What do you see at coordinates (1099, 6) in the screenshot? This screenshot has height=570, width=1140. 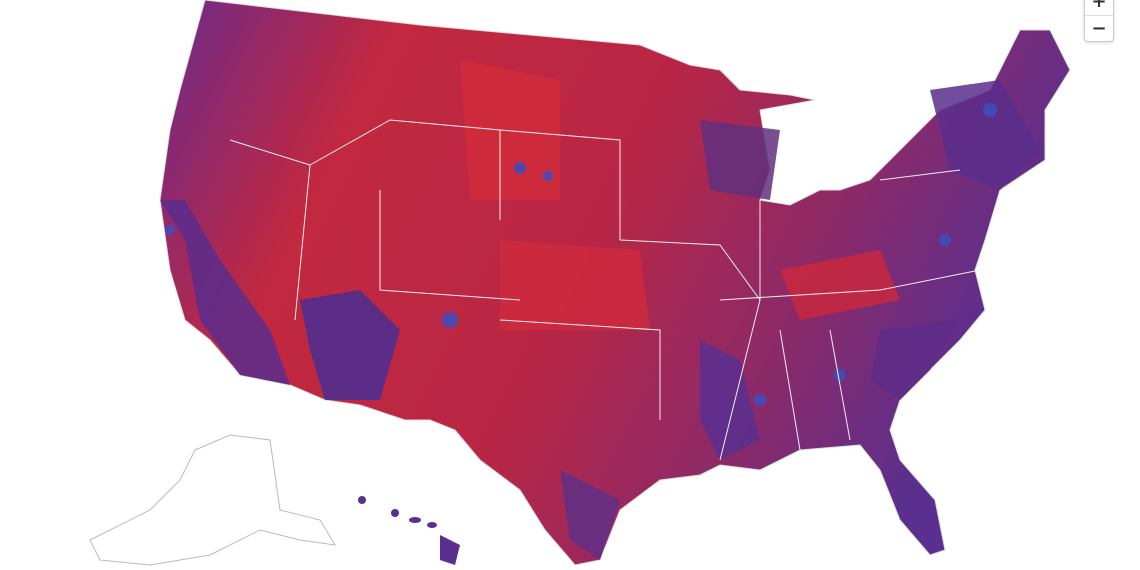 I see `zoom-in-button: +` at bounding box center [1099, 6].